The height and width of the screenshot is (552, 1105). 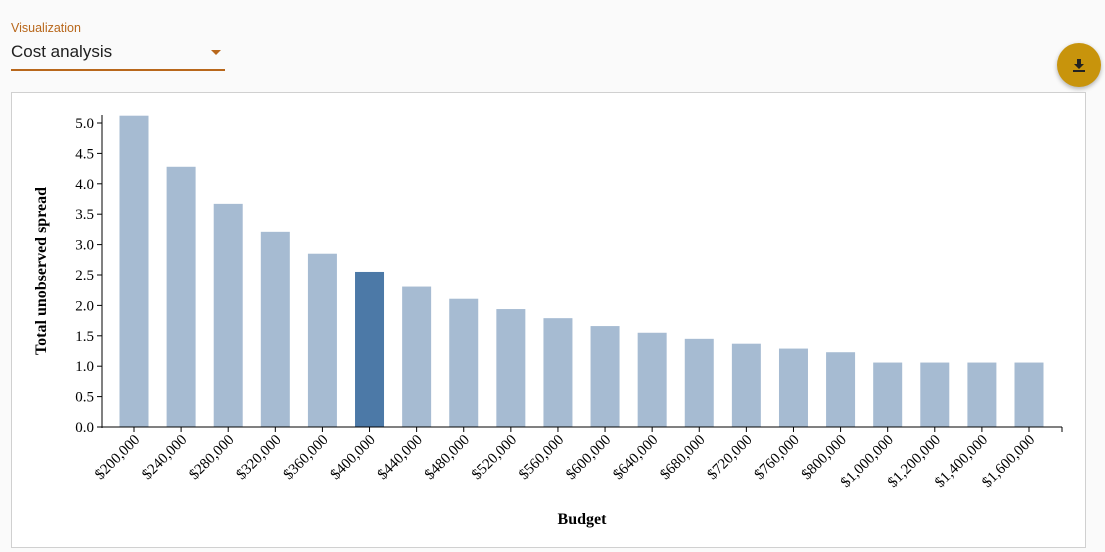 What do you see at coordinates (84, 154) in the screenshot?
I see `y-tick-label: 4.5` at bounding box center [84, 154].